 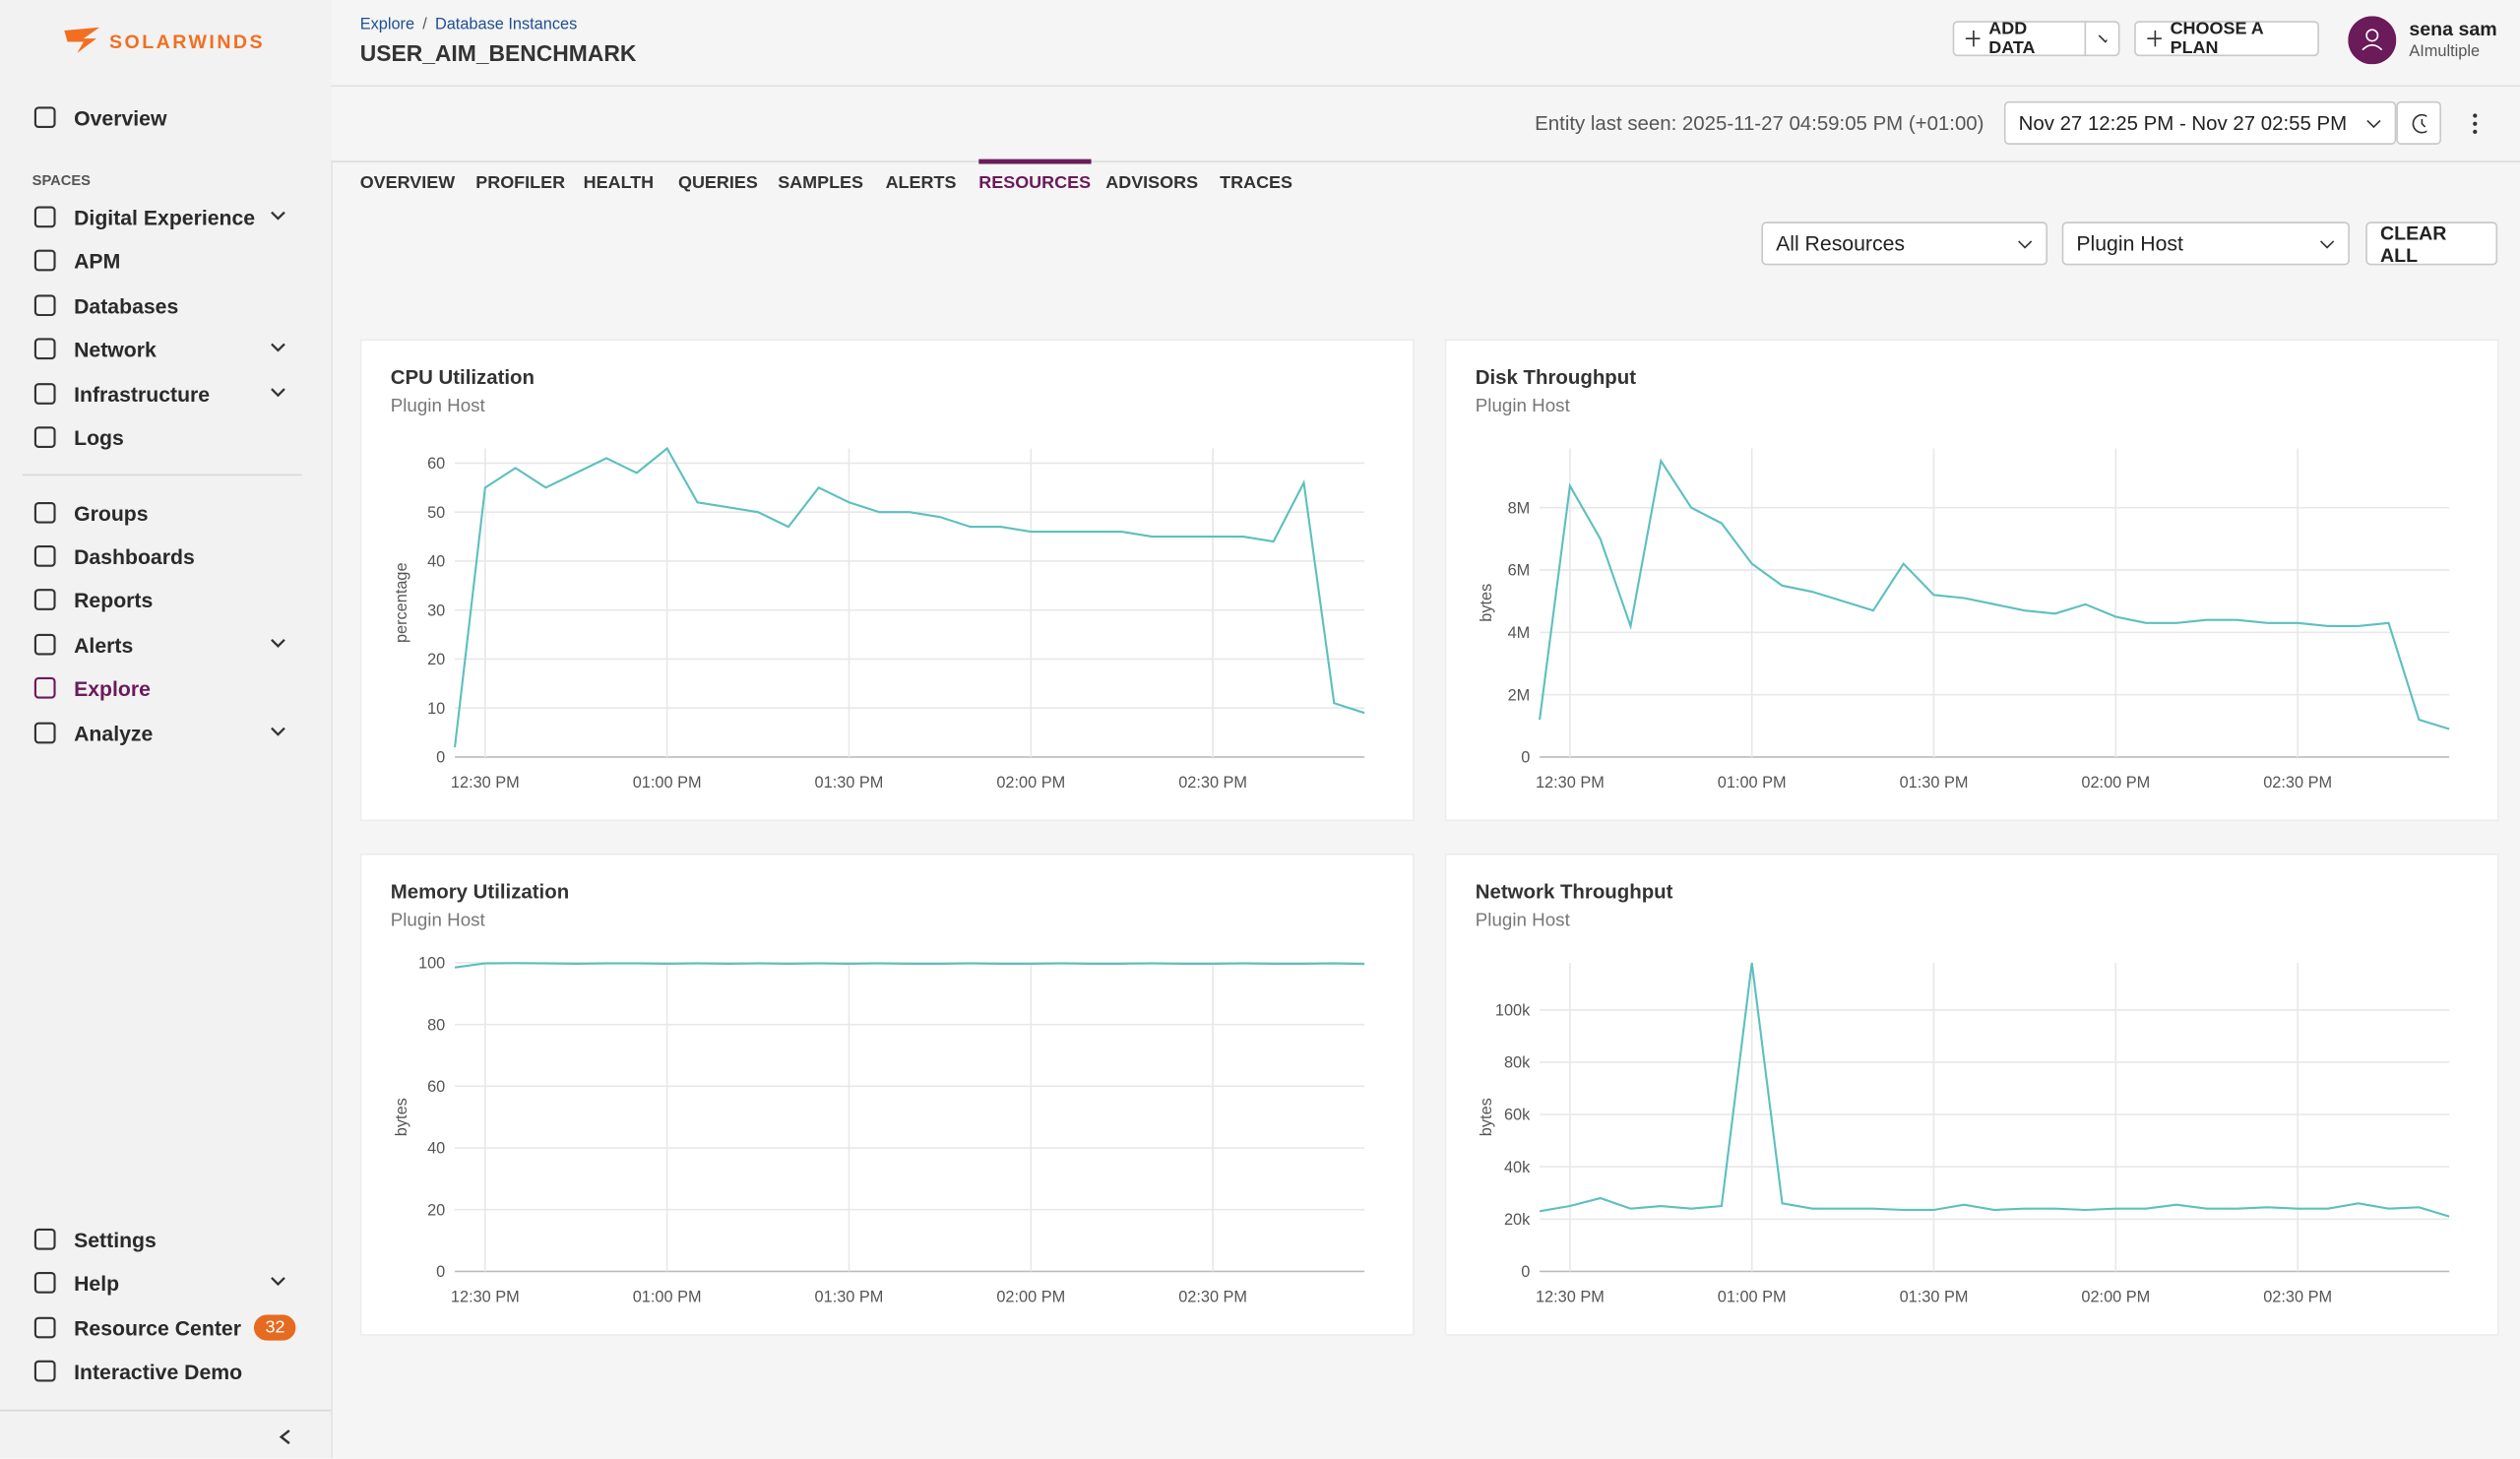 I want to click on tab: TRACES, so click(x=1256, y=183).